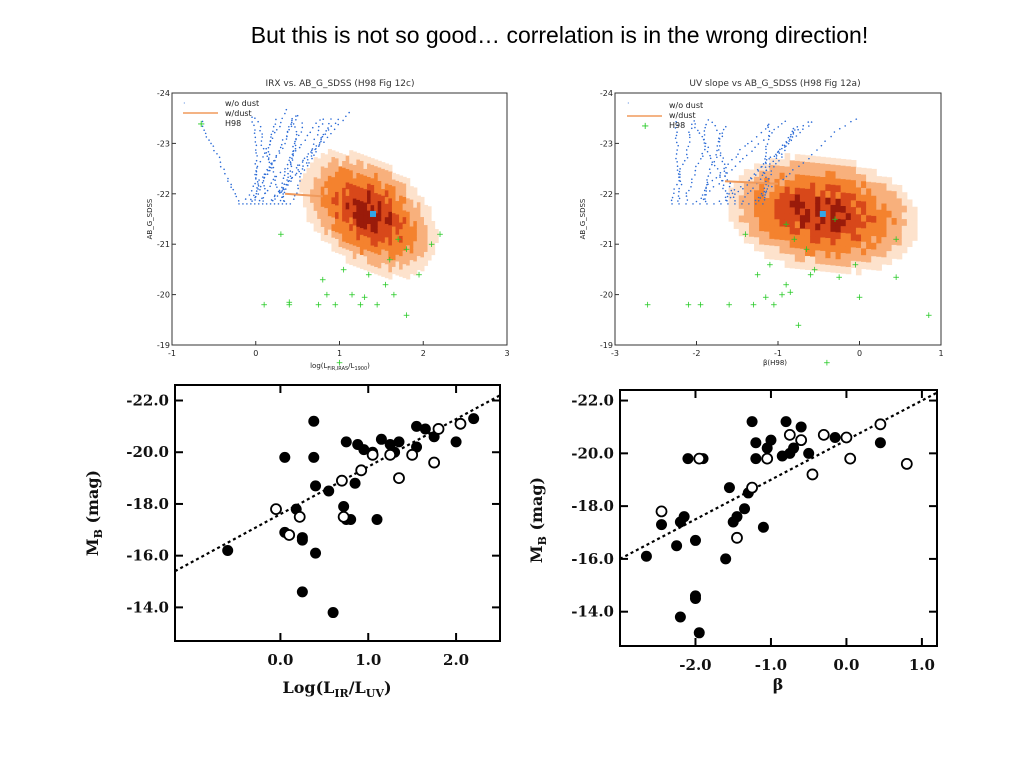 The width and height of the screenshot is (1024, 768). I want to click on y-tick-label: -22.0, so click(147, 401).